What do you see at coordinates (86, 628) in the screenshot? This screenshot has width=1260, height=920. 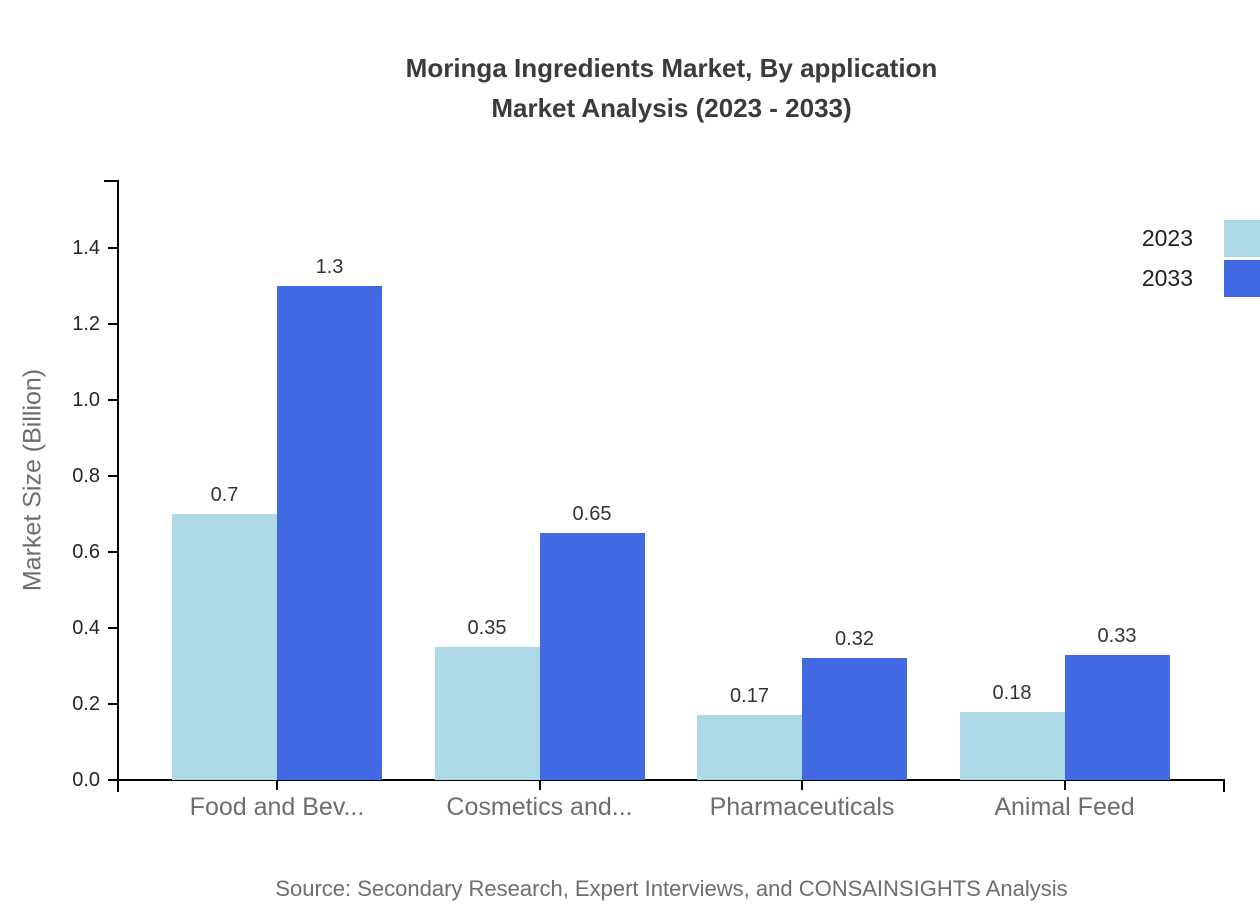 I see `y-tick-label: 0.4` at bounding box center [86, 628].